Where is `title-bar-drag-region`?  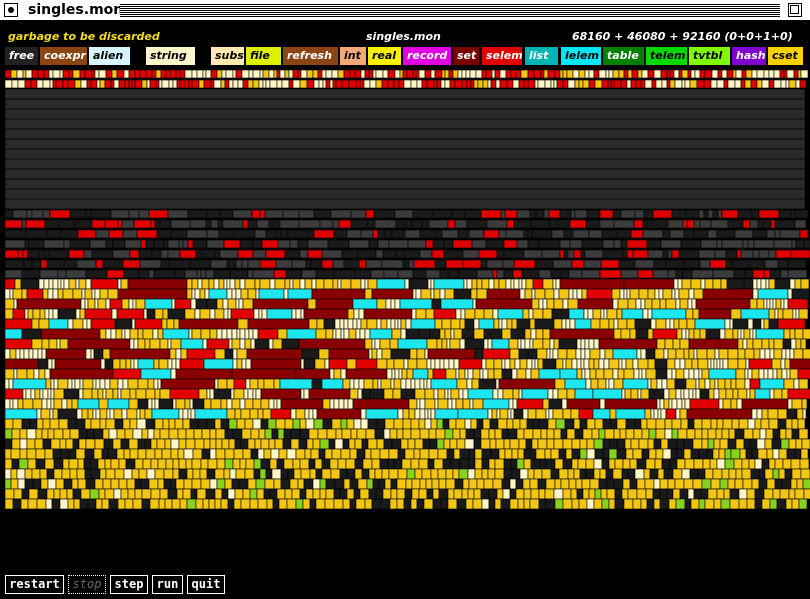 title-bar-drag-region is located at coordinates (450, 10).